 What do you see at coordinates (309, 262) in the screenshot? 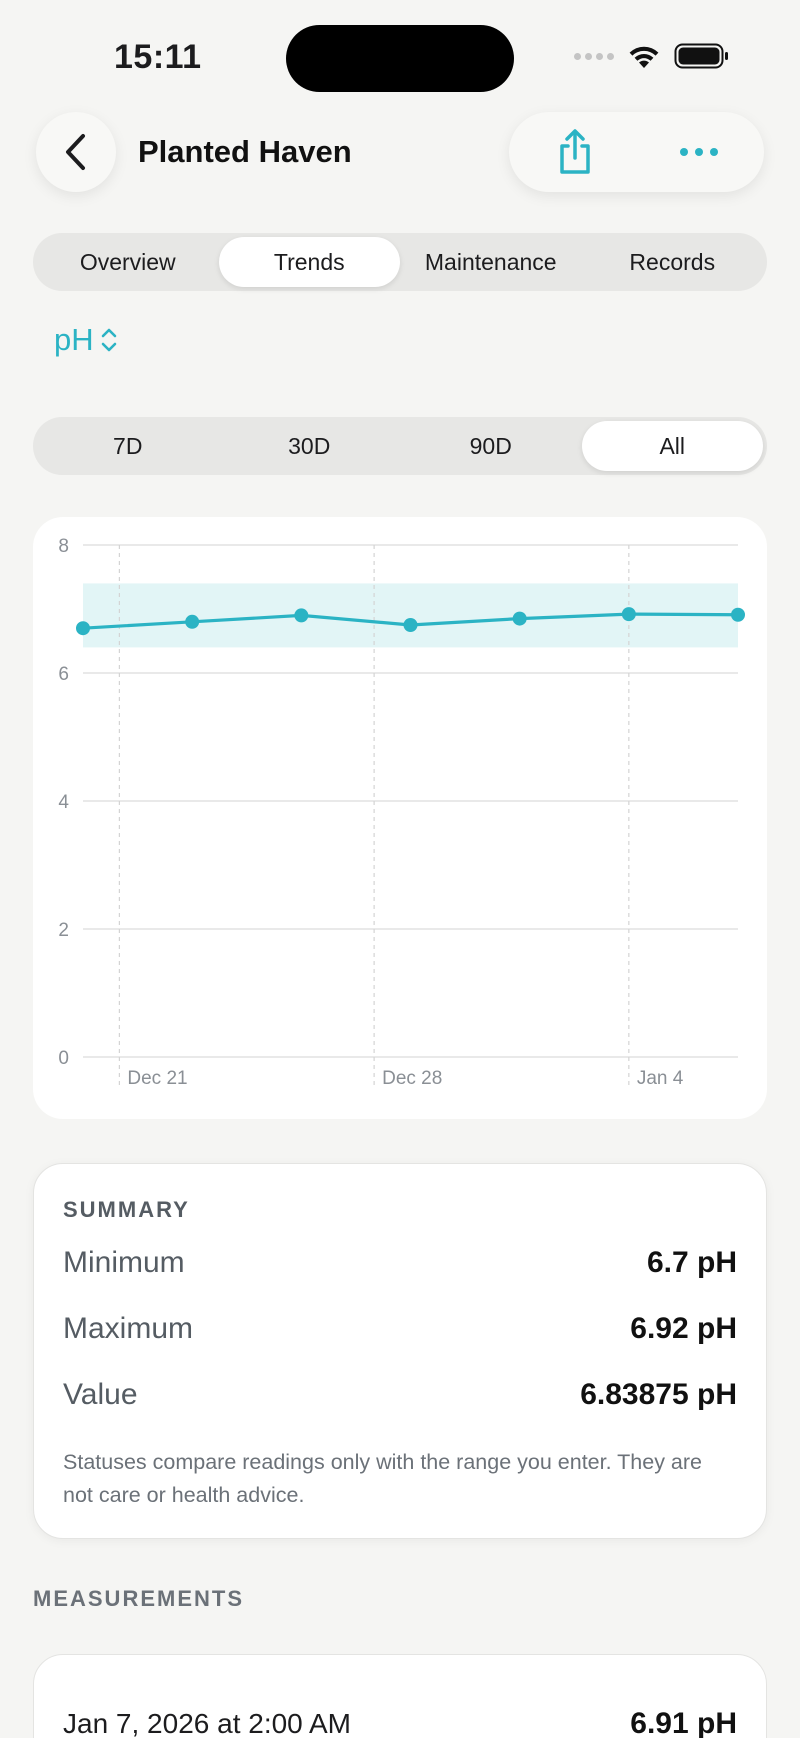
I see `tab-trends: Trends` at bounding box center [309, 262].